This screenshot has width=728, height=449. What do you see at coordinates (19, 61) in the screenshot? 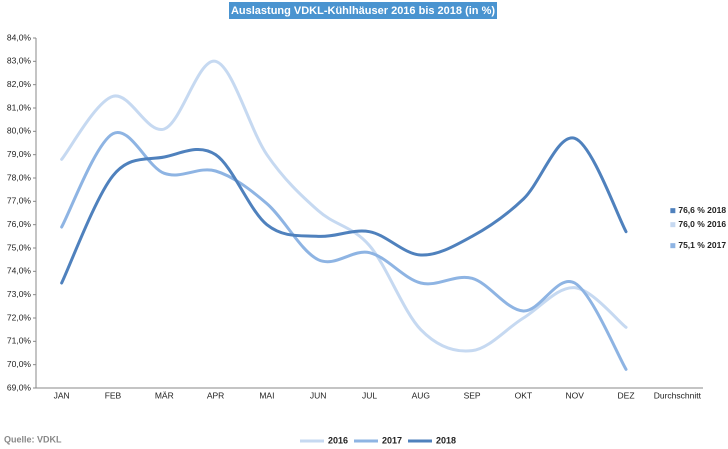
I see `y-tick-label: 83,0%` at bounding box center [19, 61].